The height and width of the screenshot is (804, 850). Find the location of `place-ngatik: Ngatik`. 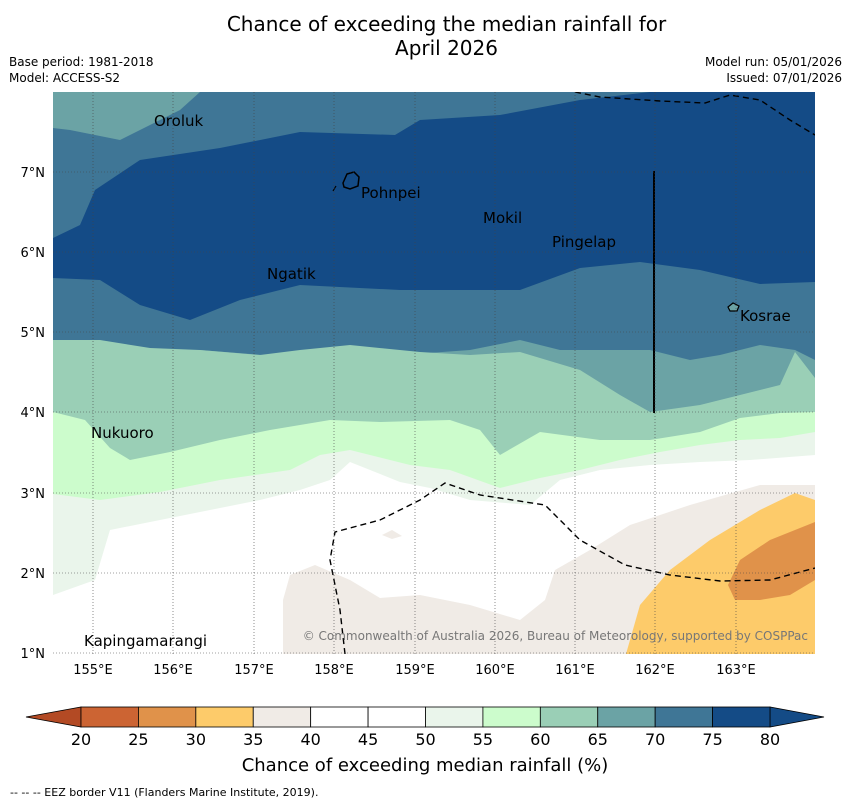

place-ngatik: Ngatik is located at coordinates (291, 274).